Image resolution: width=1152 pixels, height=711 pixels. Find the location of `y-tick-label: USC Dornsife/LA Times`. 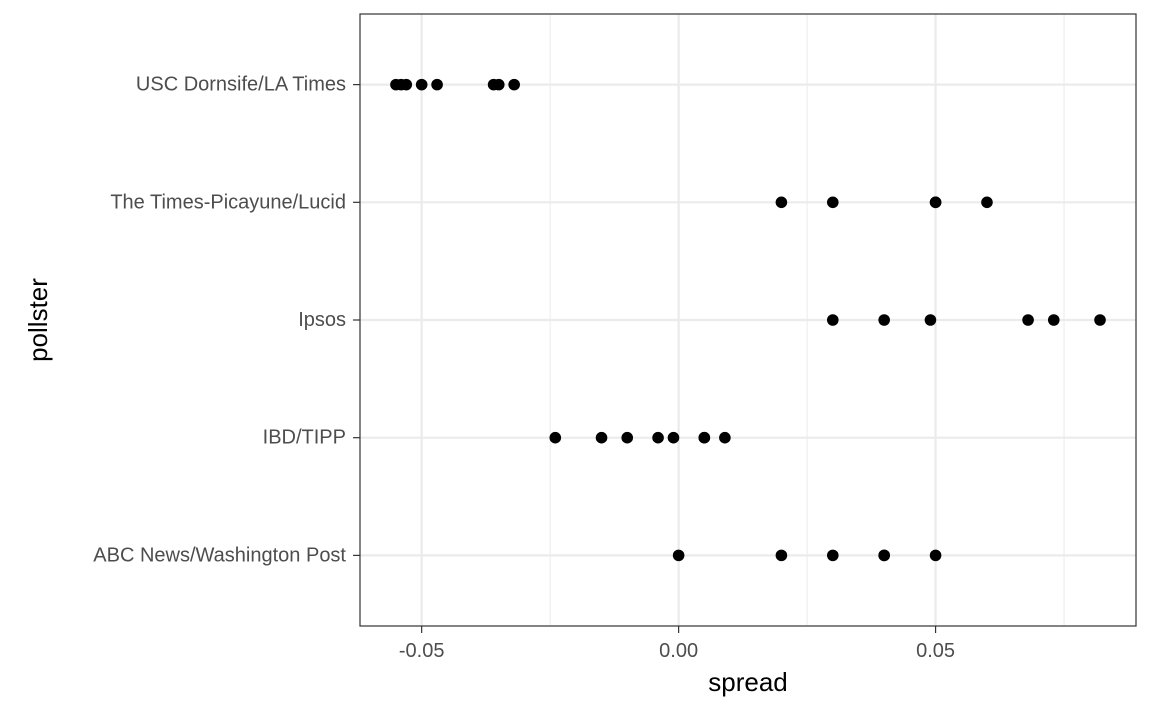

y-tick-label: USC Dornsife/LA Times is located at coordinates (241, 85).